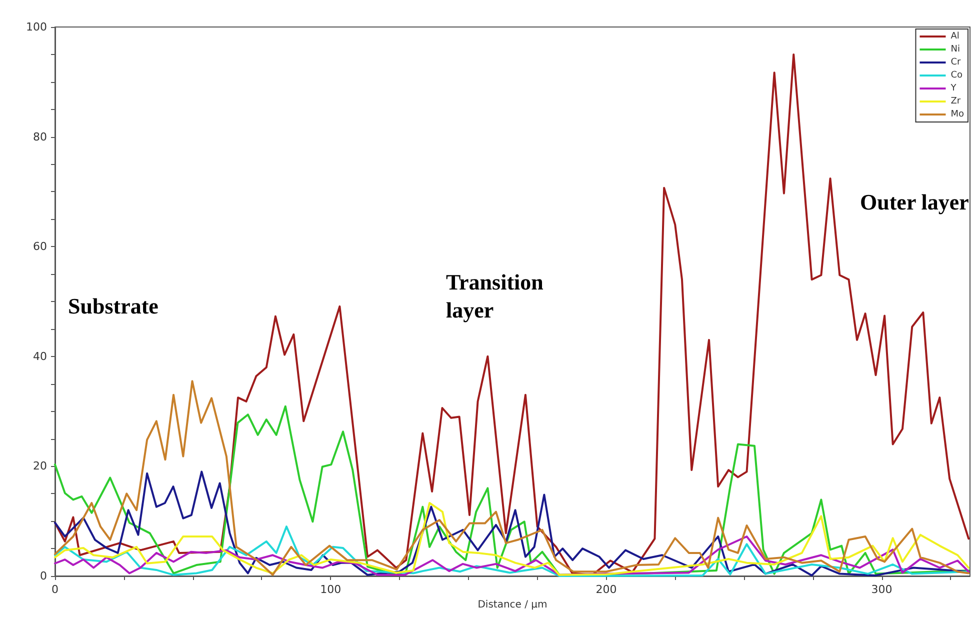 The image size is (977, 618). I want to click on legend-label: Al, so click(955, 37).